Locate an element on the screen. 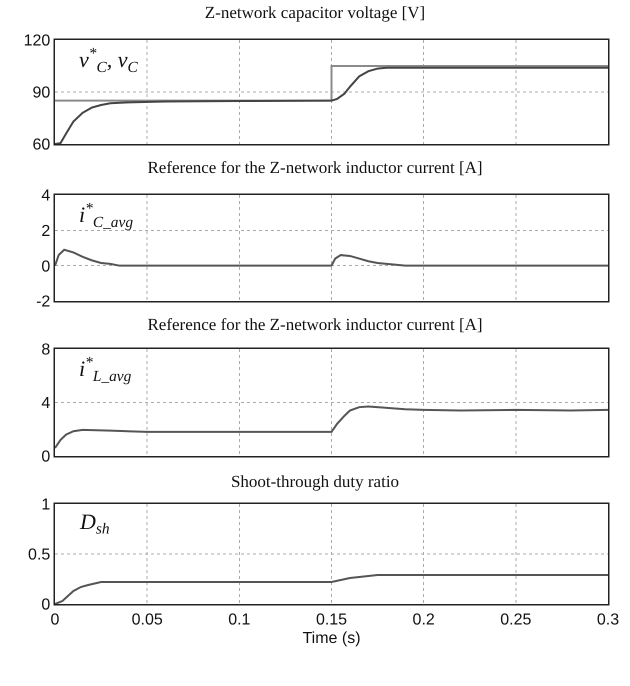  annotation: D$_{sh}$ is located at coordinates (94, 523).